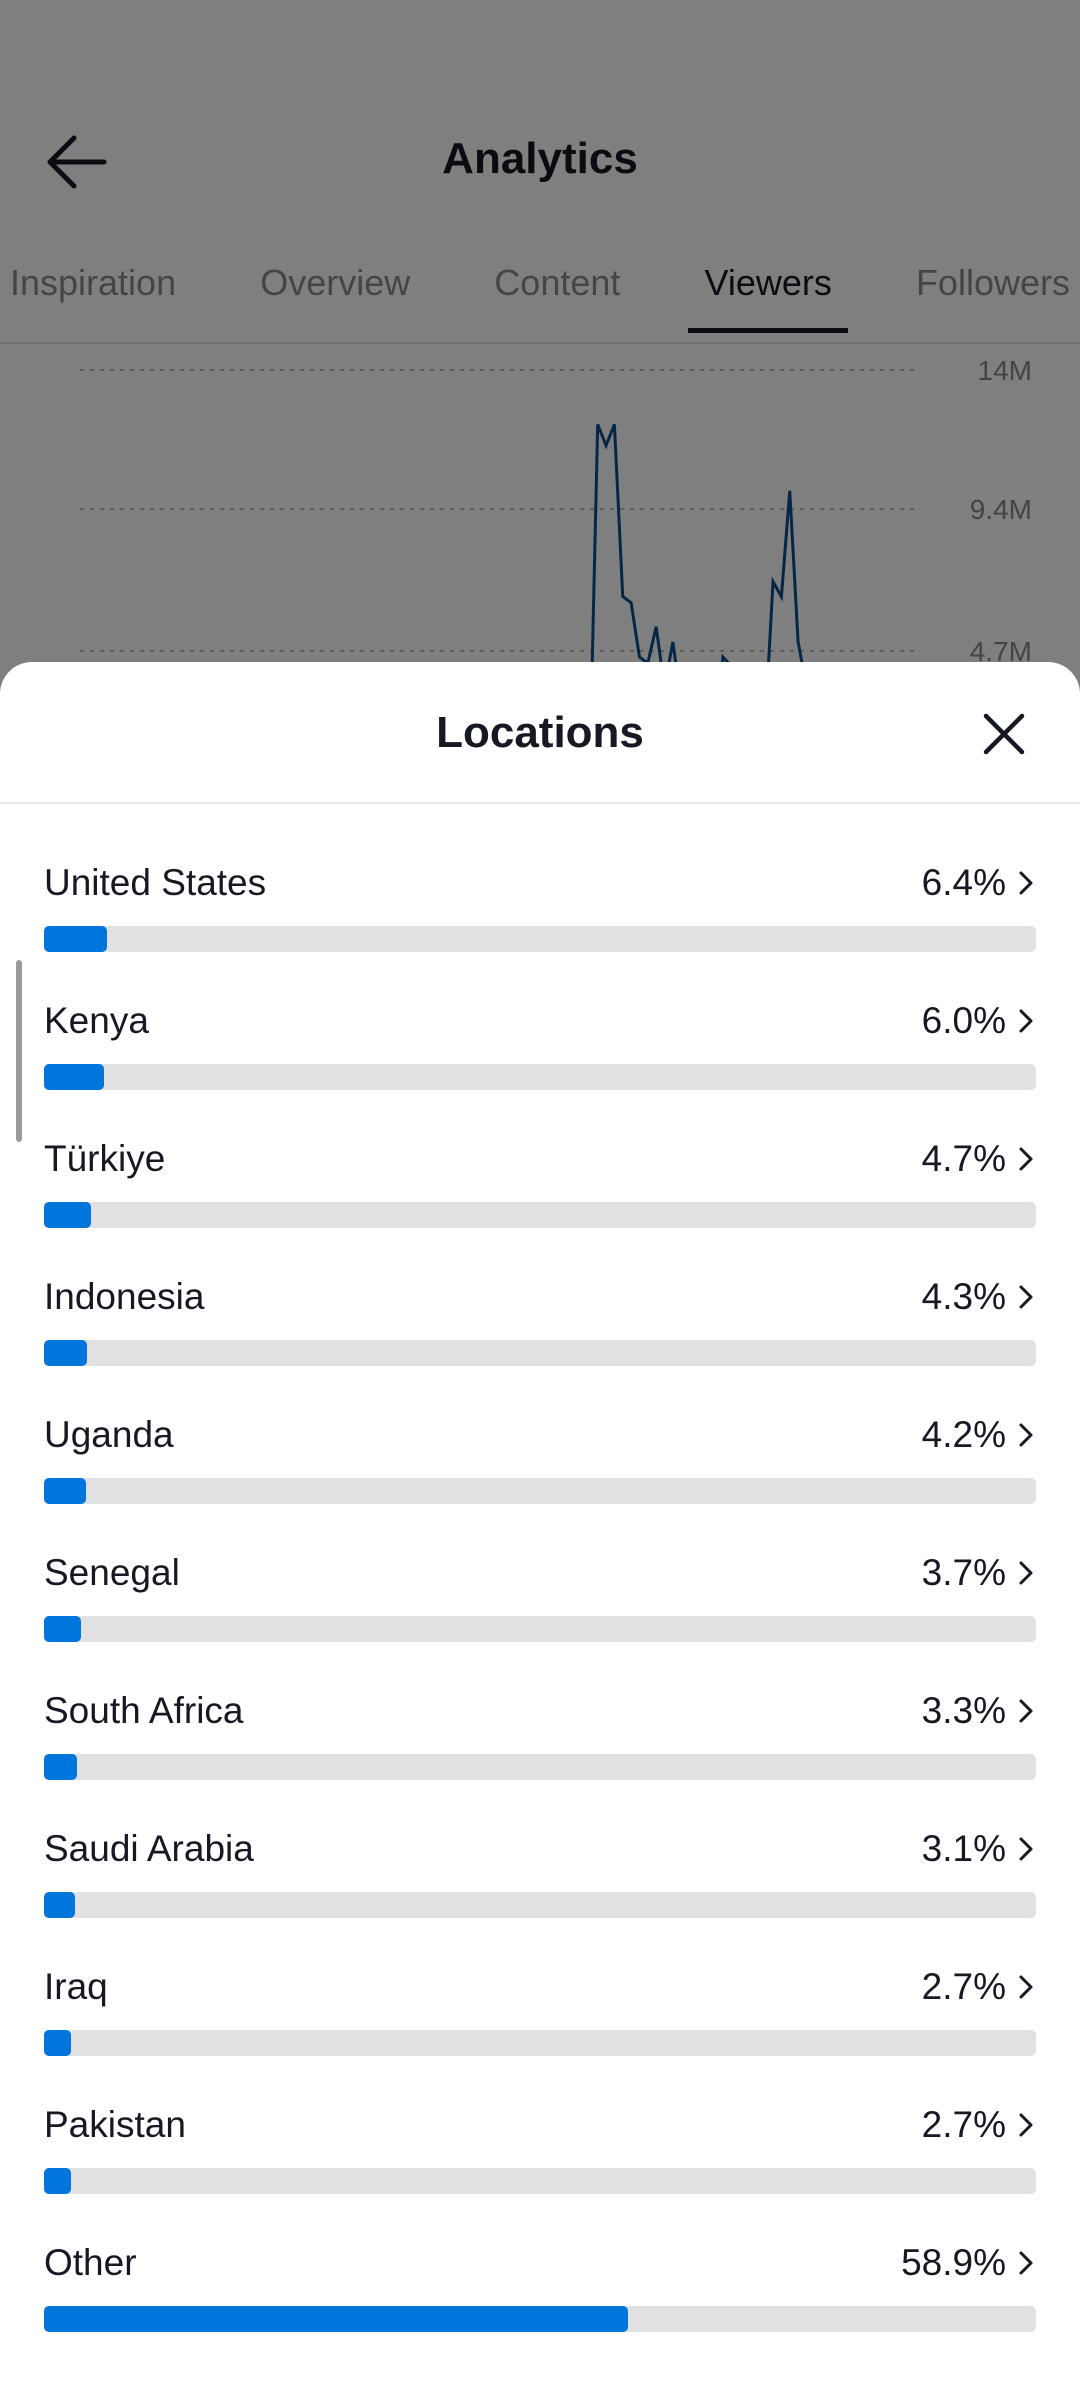  I want to click on location-percent: 58.9%, so click(953, 2262).